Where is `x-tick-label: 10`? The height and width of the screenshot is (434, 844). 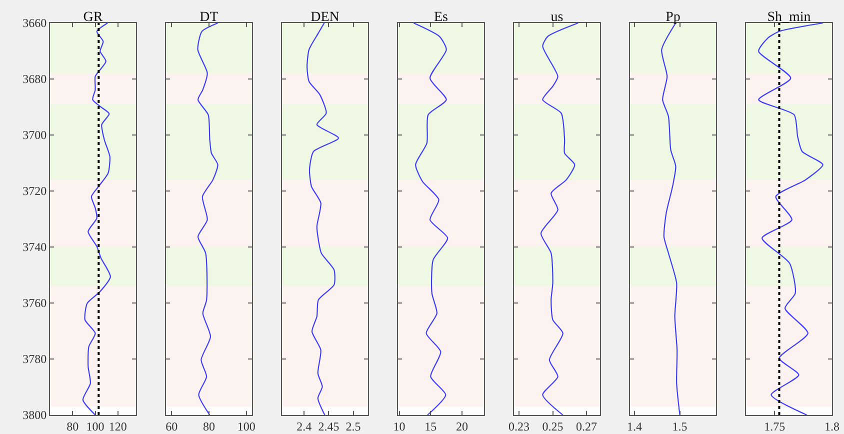
x-tick-label: 10 is located at coordinates (399, 426).